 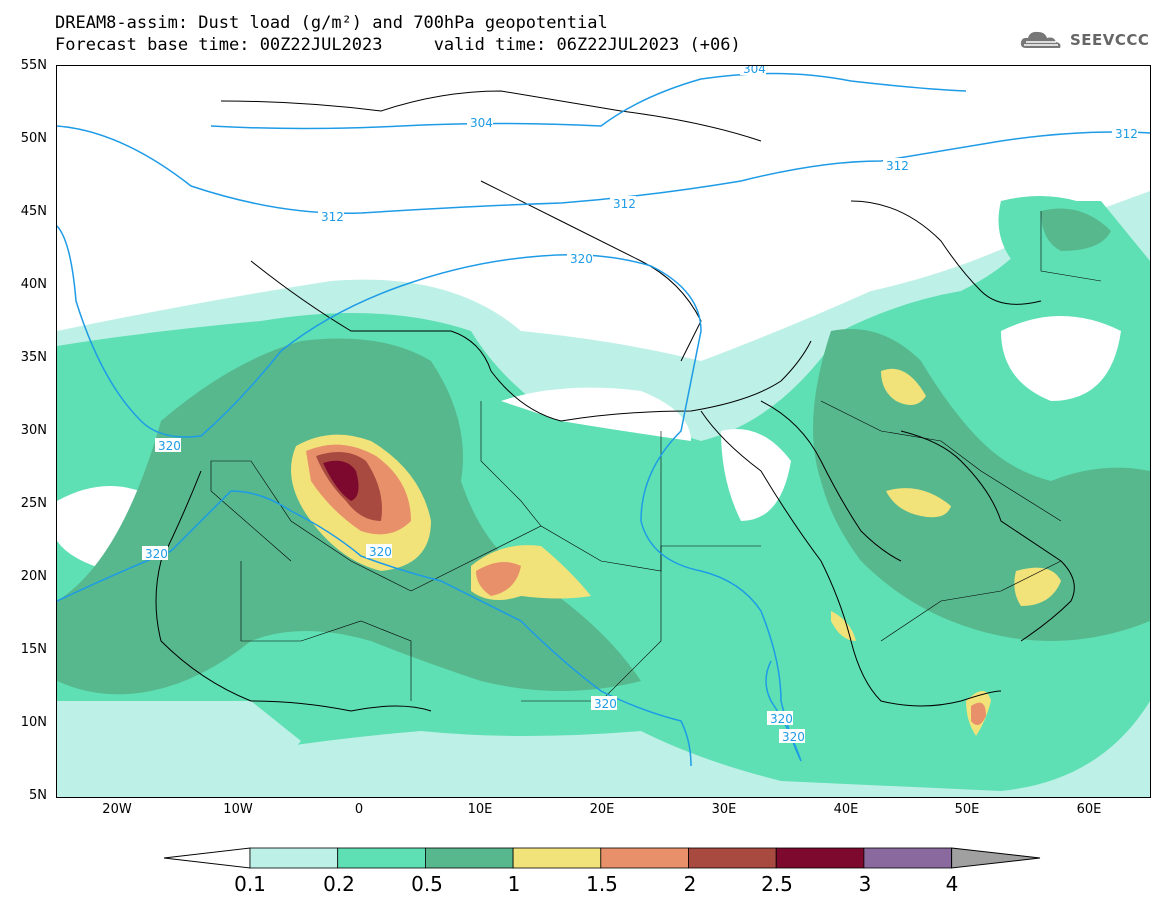 What do you see at coordinates (207, 858) in the screenshot?
I see `colorbar-low-triangle` at bounding box center [207, 858].